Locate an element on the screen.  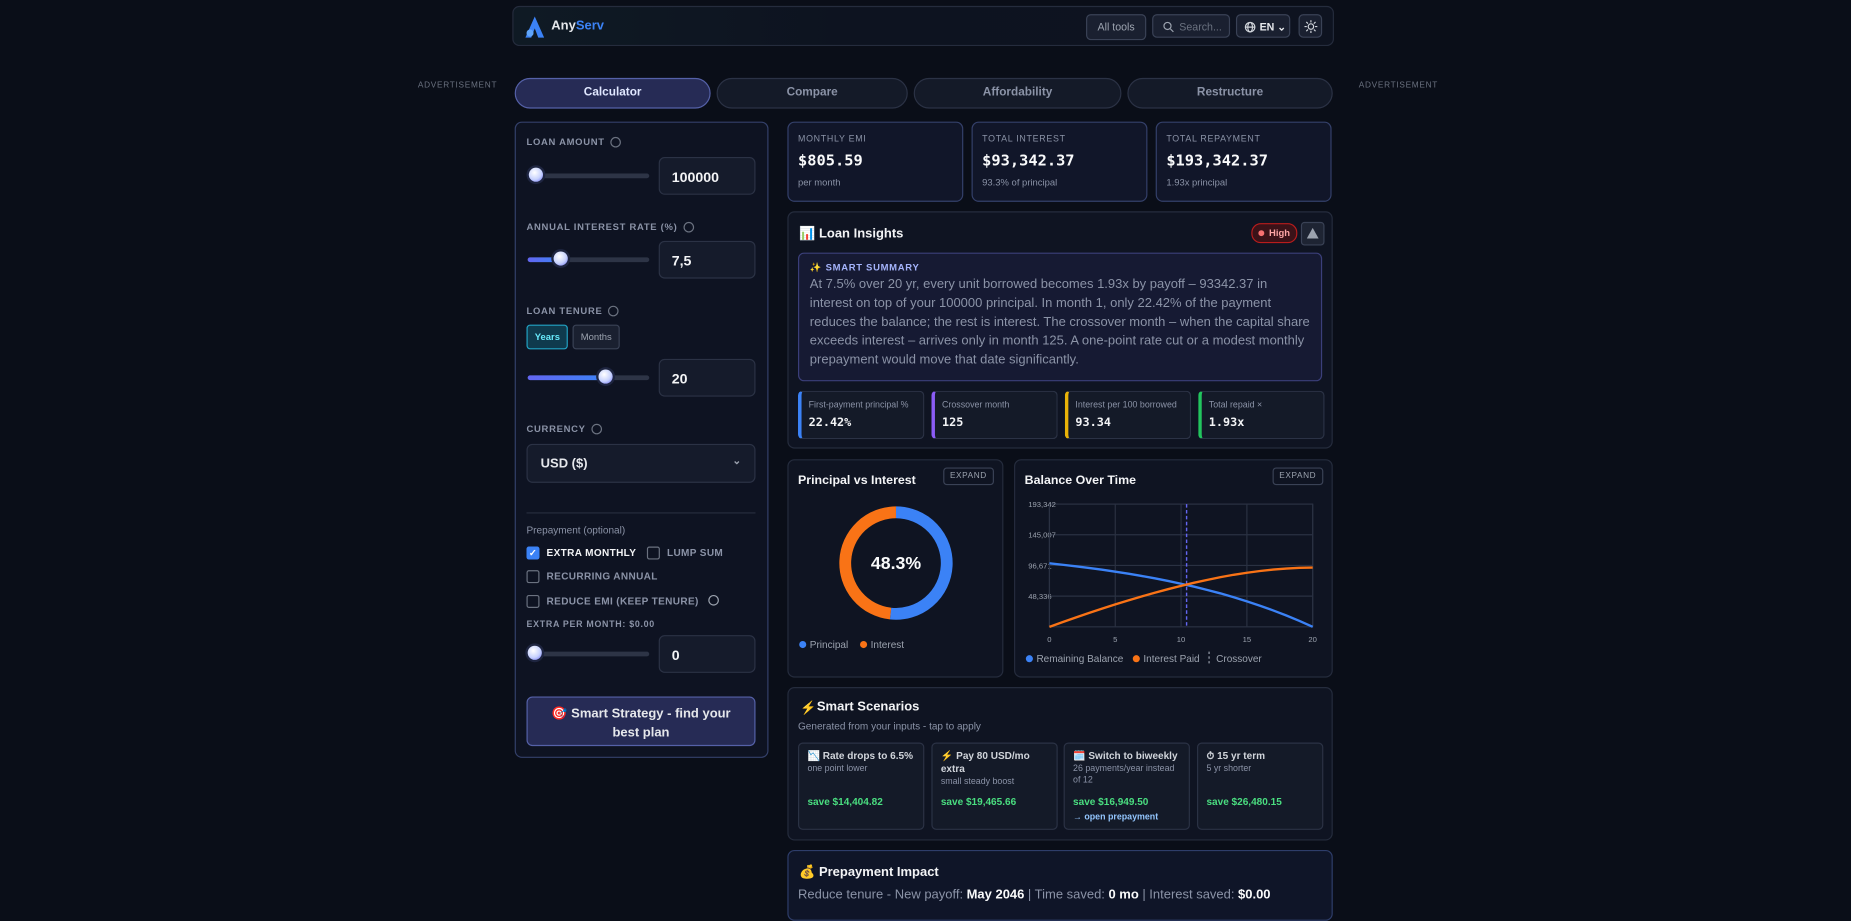
tab: Affordability is located at coordinates (1017, 93).